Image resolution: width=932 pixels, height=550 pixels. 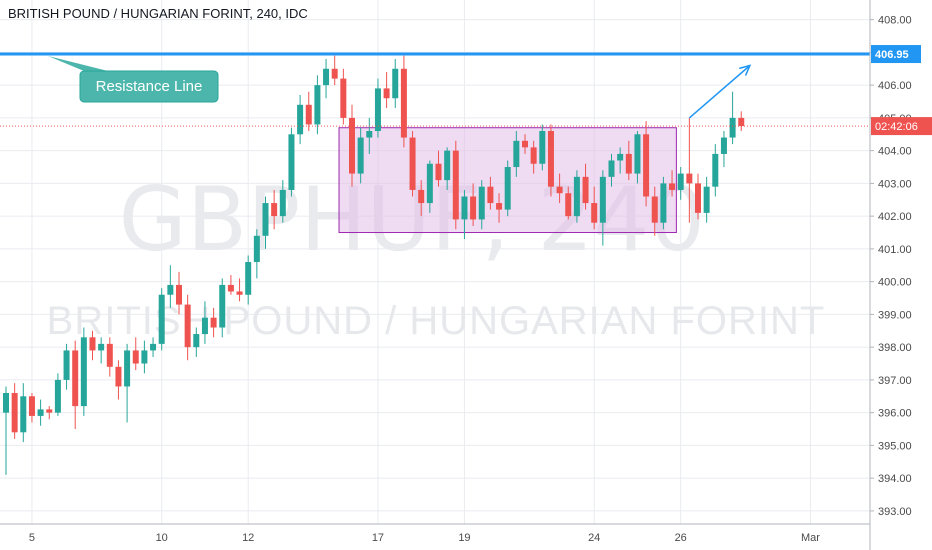 I want to click on price-tick-label: 396.00, so click(x=895, y=414).